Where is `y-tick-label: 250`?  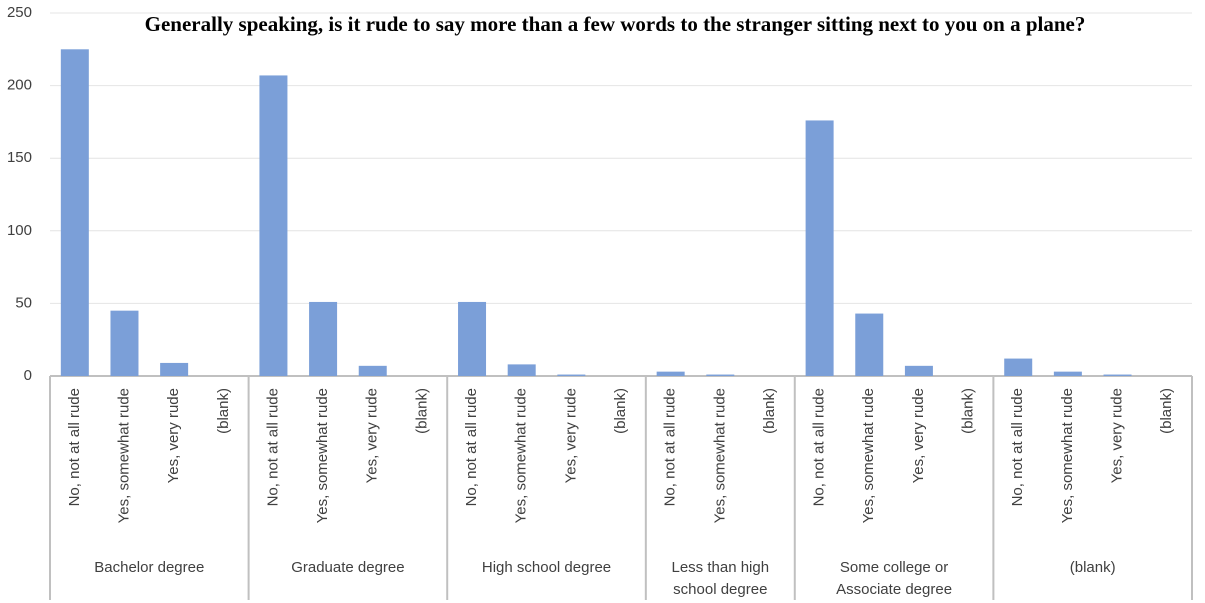 y-tick-label: 250 is located at coordinates (19, 12).